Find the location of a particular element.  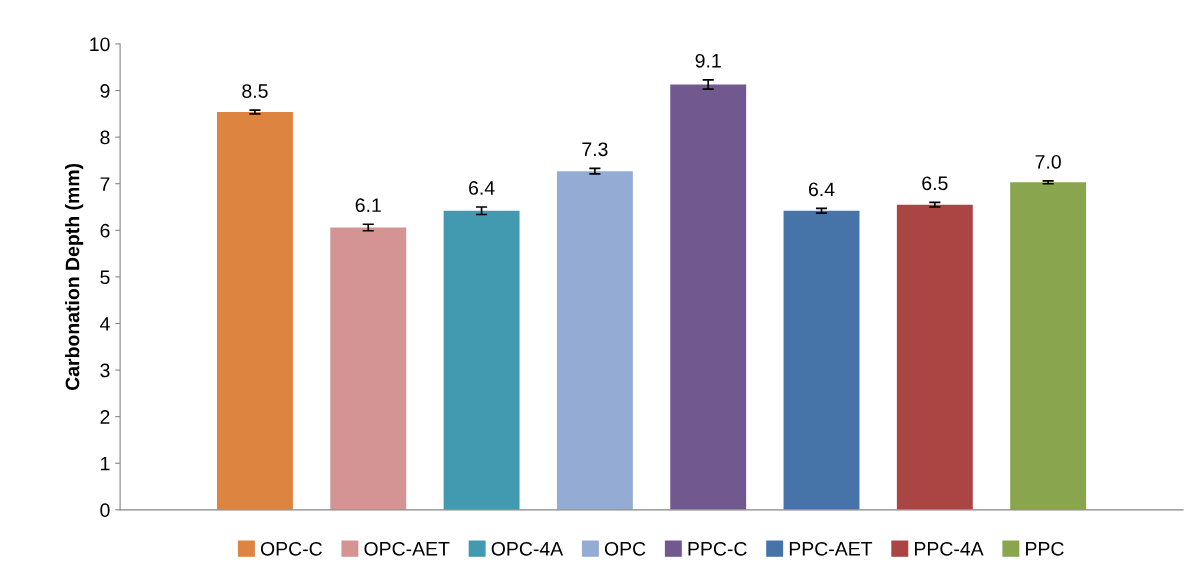

y-tick-label: 1 is located at coordinates (105, 463).